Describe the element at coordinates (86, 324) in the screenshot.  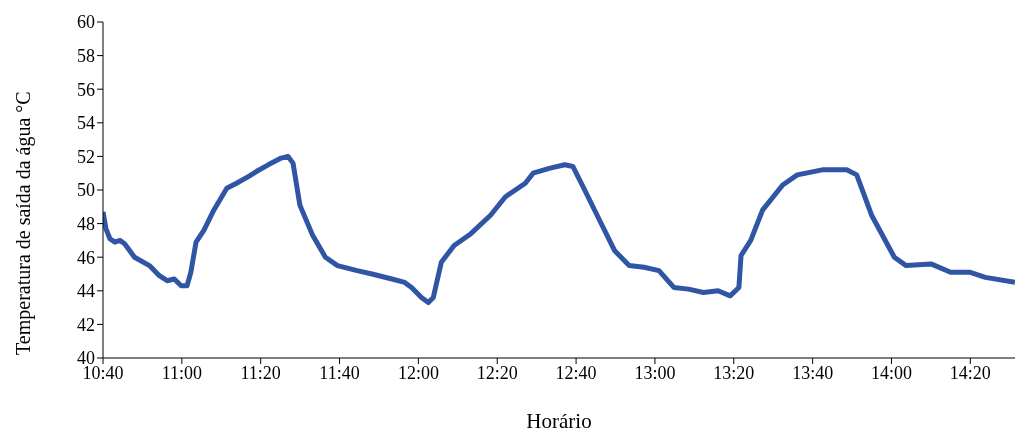
I see `y-tick-label: 42` at that location.